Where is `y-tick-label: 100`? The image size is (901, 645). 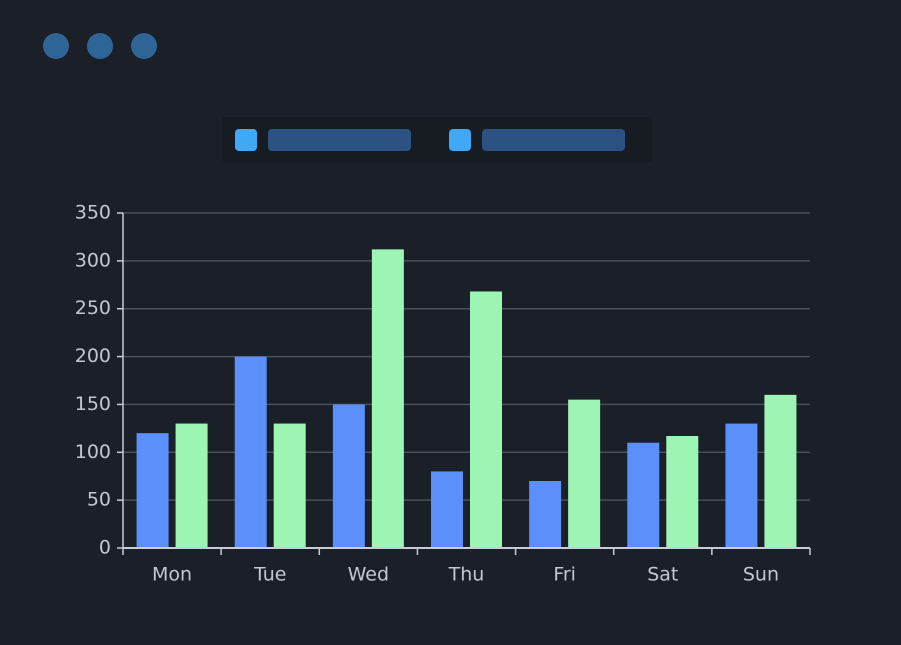
y-tick-label: 100 is located at coordinates (93, 452).